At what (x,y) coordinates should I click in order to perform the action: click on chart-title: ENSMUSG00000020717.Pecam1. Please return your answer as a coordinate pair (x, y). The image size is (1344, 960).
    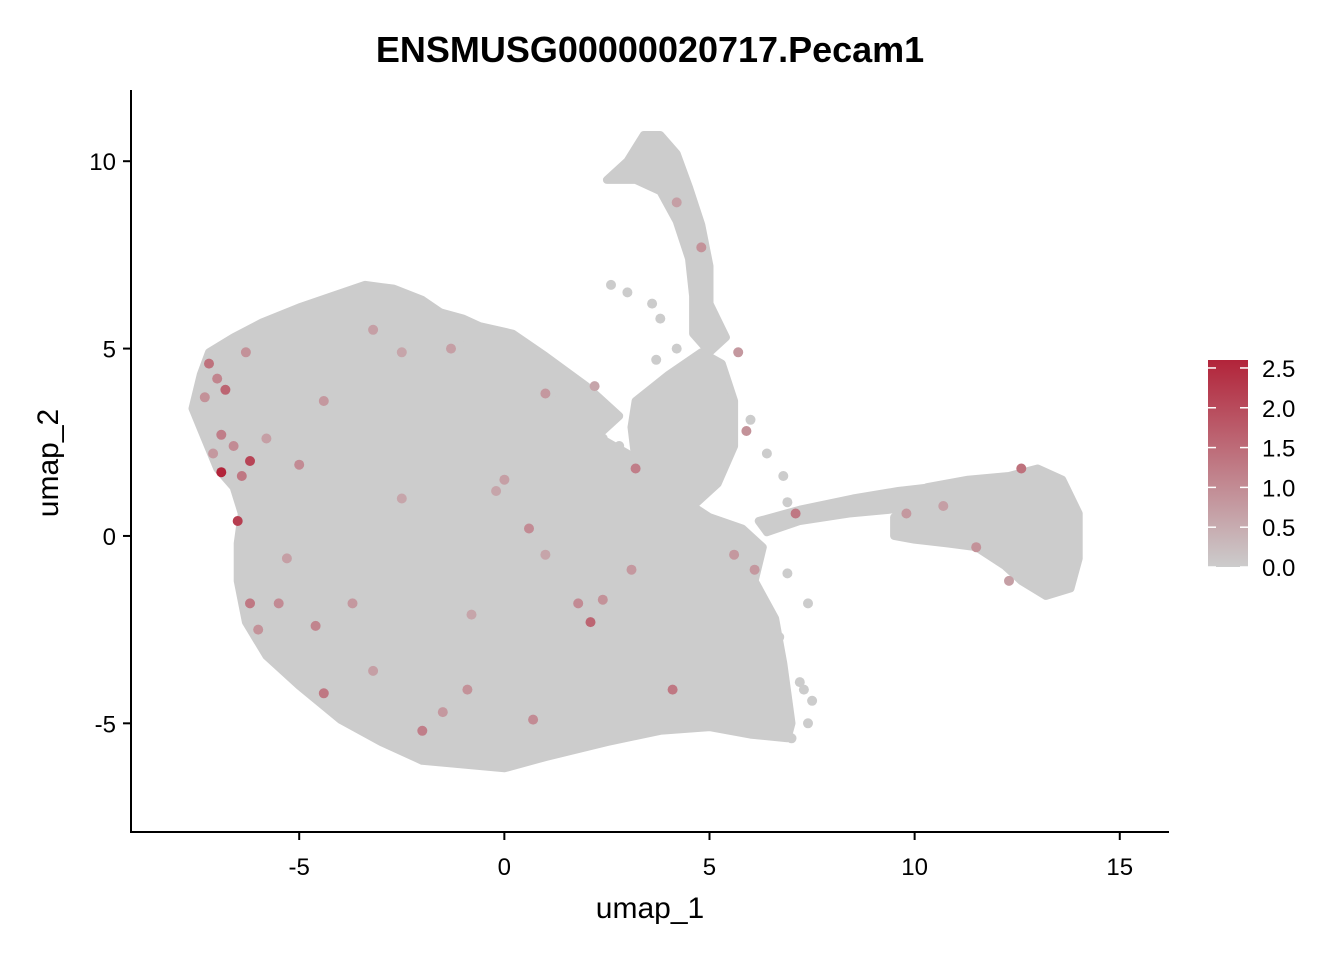
    Looking at the image, I should click on (650, 49).